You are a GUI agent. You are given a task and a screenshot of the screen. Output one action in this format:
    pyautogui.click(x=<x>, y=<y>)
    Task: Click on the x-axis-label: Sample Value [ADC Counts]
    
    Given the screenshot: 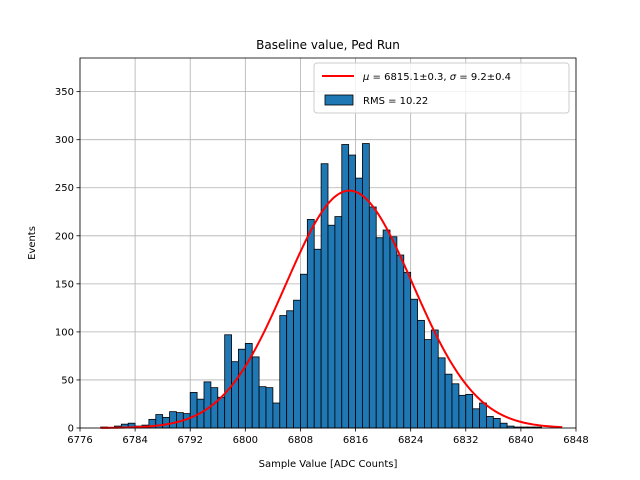 What is the action you would take?
    pyautogui.click(x=328, y=464)
    